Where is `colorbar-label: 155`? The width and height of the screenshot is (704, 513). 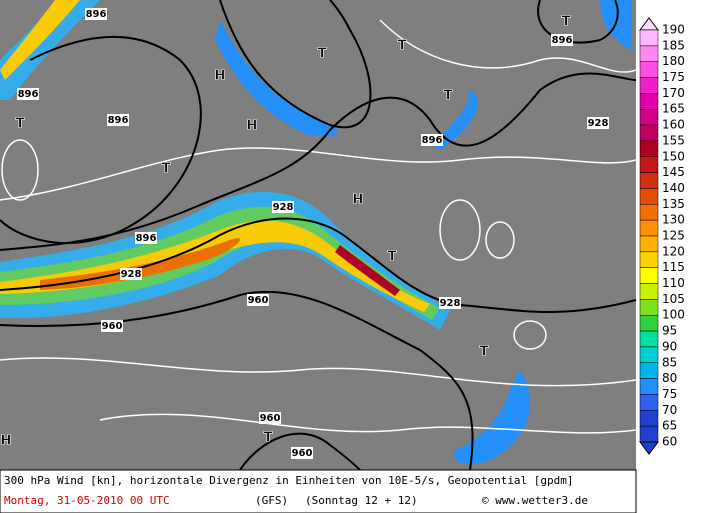 colorbar-label: 155 is located at coordinates (673, 140).